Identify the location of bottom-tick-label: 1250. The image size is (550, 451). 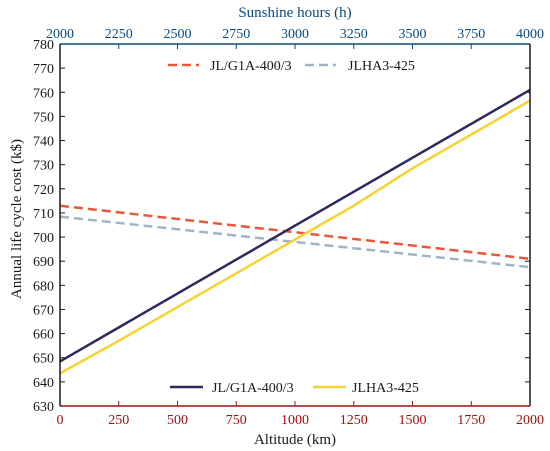
(354, 420).